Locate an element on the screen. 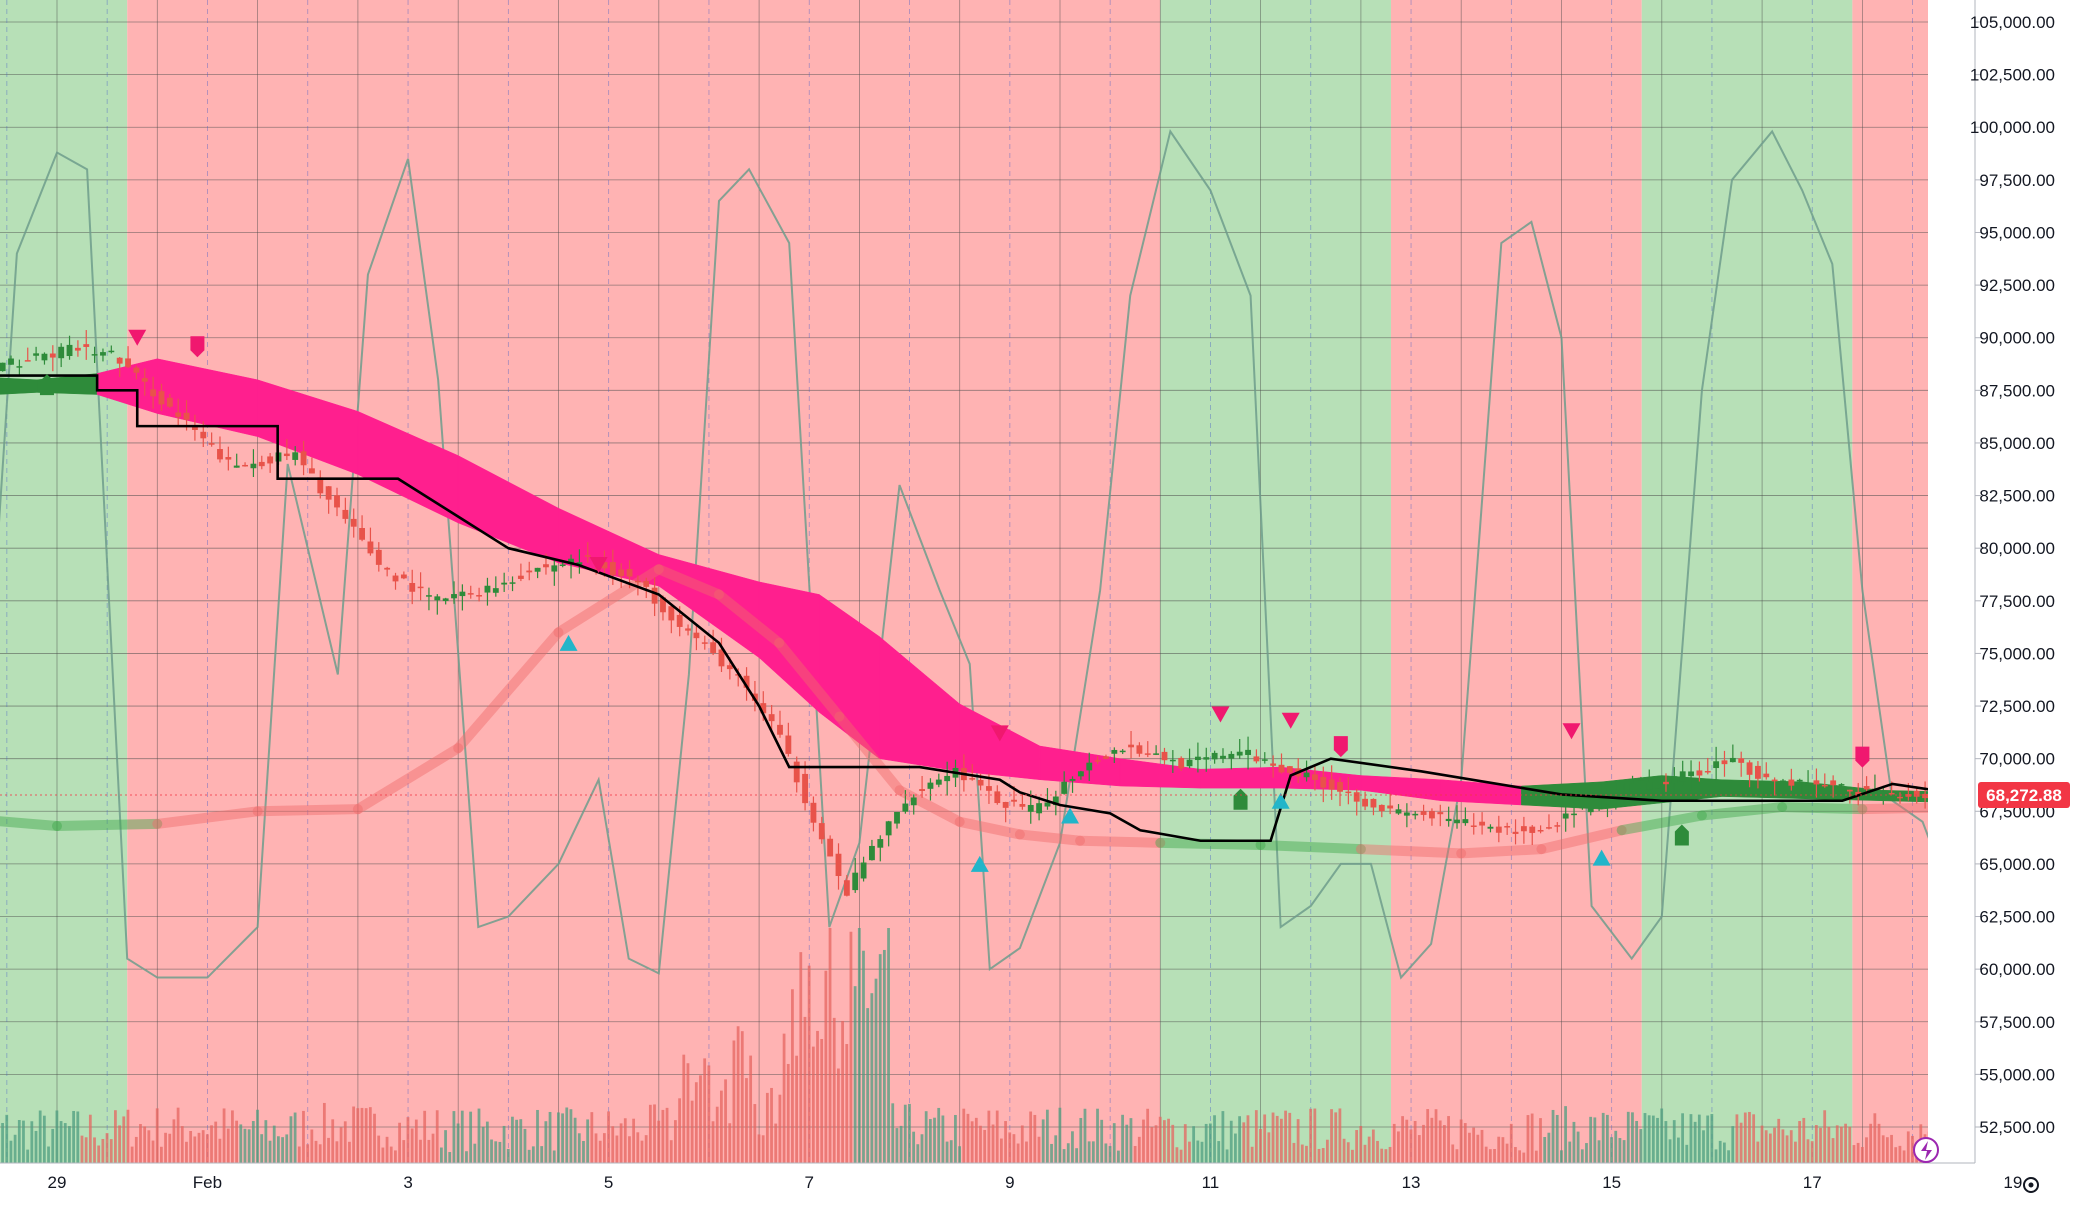 The height and width of the screenshot is (1207, 2075). green-zone is located at coordinates (1747, 581).